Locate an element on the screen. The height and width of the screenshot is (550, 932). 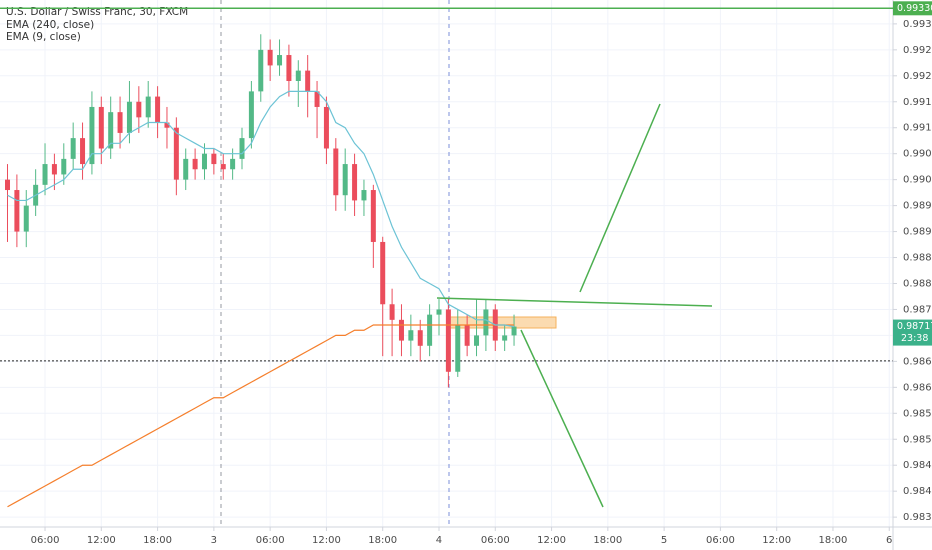
y-tick-label: 0.99200 is located at coordinates (917, 76).